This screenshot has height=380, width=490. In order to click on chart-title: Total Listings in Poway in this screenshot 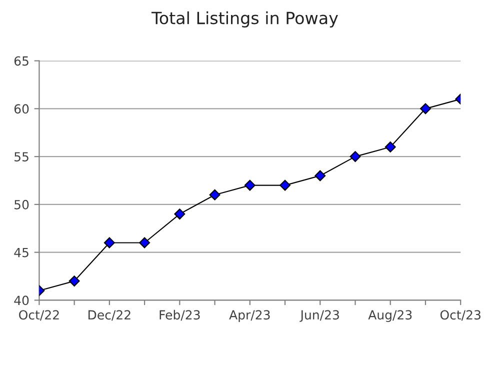, I will do `click(244, 19)`.